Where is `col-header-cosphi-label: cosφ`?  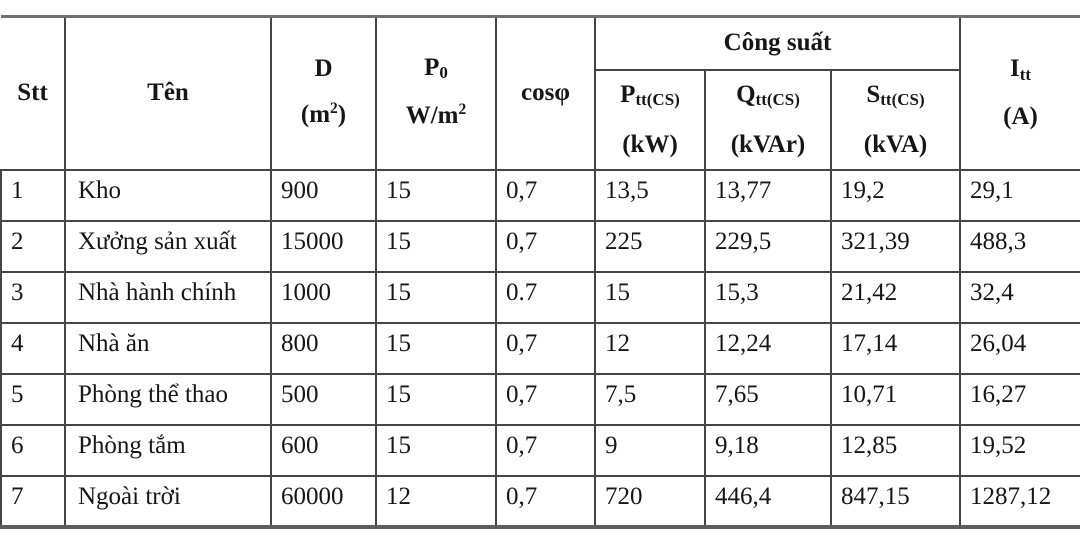 col-header-cosphi-label: cosφ is located at coordinates (545, 93).